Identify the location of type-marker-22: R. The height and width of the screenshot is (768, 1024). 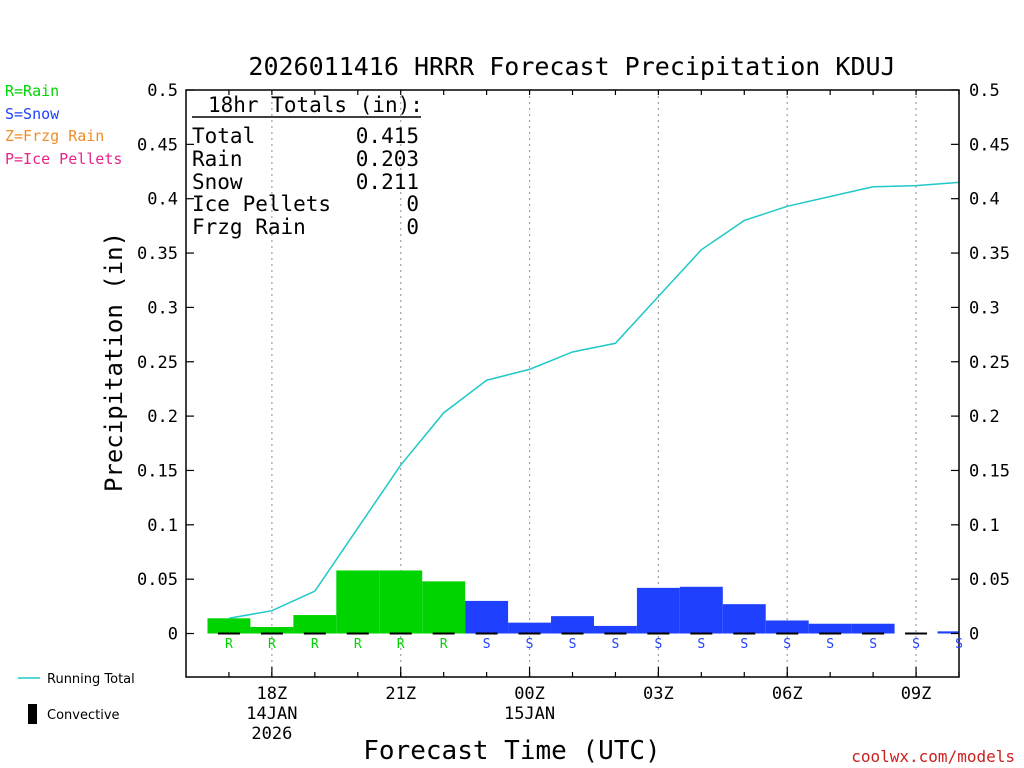
(444, 644).